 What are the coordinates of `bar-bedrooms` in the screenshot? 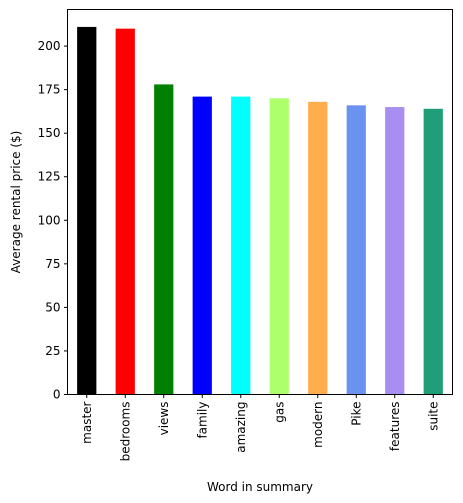 It's located at (125, 211).